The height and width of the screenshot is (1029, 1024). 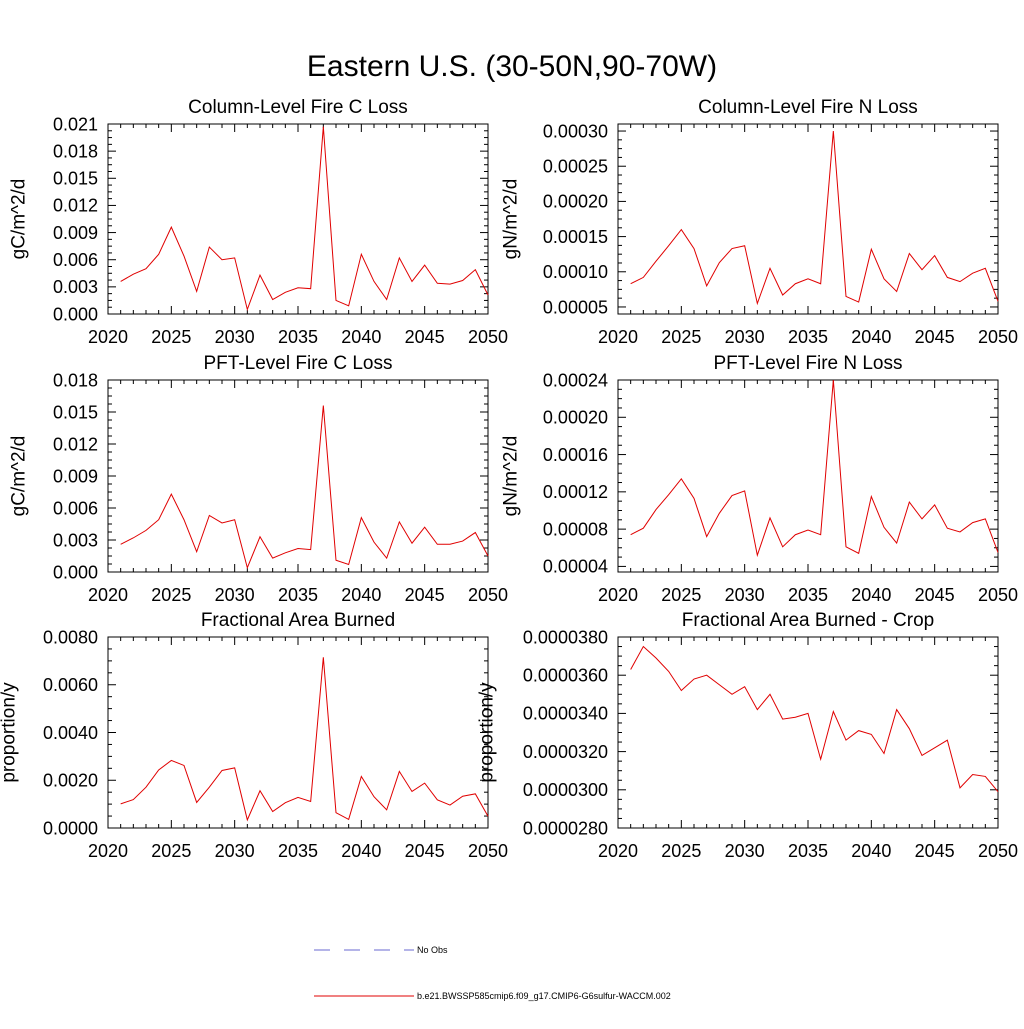 What do you see at coordinates (575, 529) in the screenshot?
I see `y-tick-label: 0.00008` at bounding box center [575, 529].